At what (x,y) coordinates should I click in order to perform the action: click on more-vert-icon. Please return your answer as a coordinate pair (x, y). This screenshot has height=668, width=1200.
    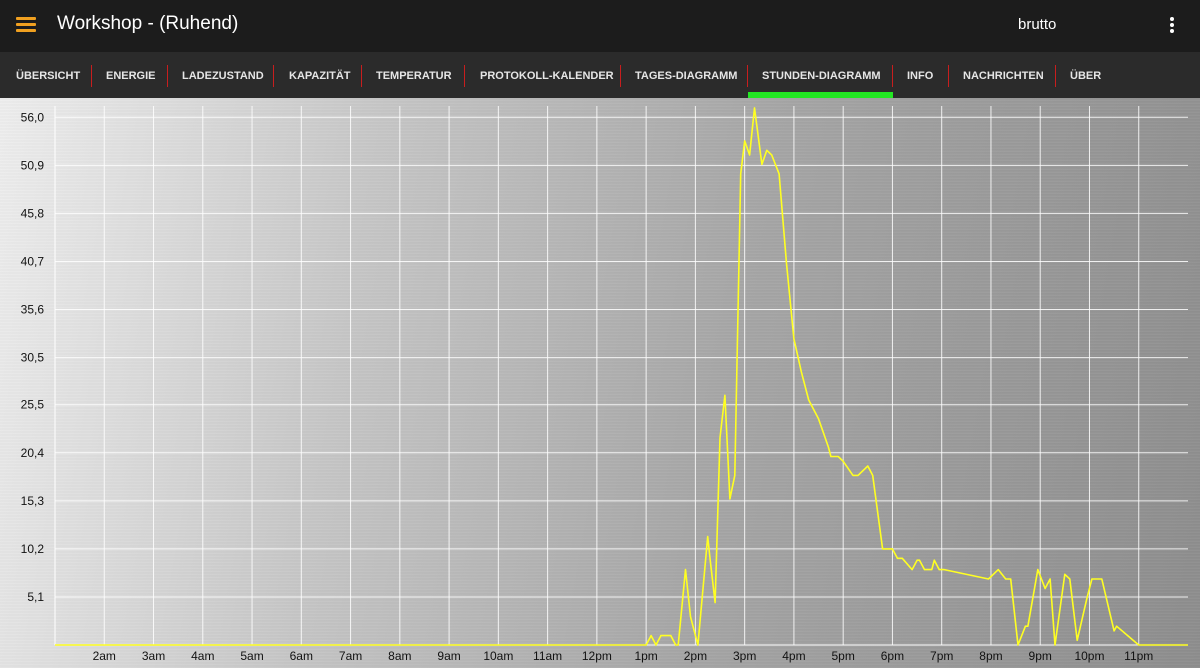
    Looking at the image, I should click on (1172, 25).